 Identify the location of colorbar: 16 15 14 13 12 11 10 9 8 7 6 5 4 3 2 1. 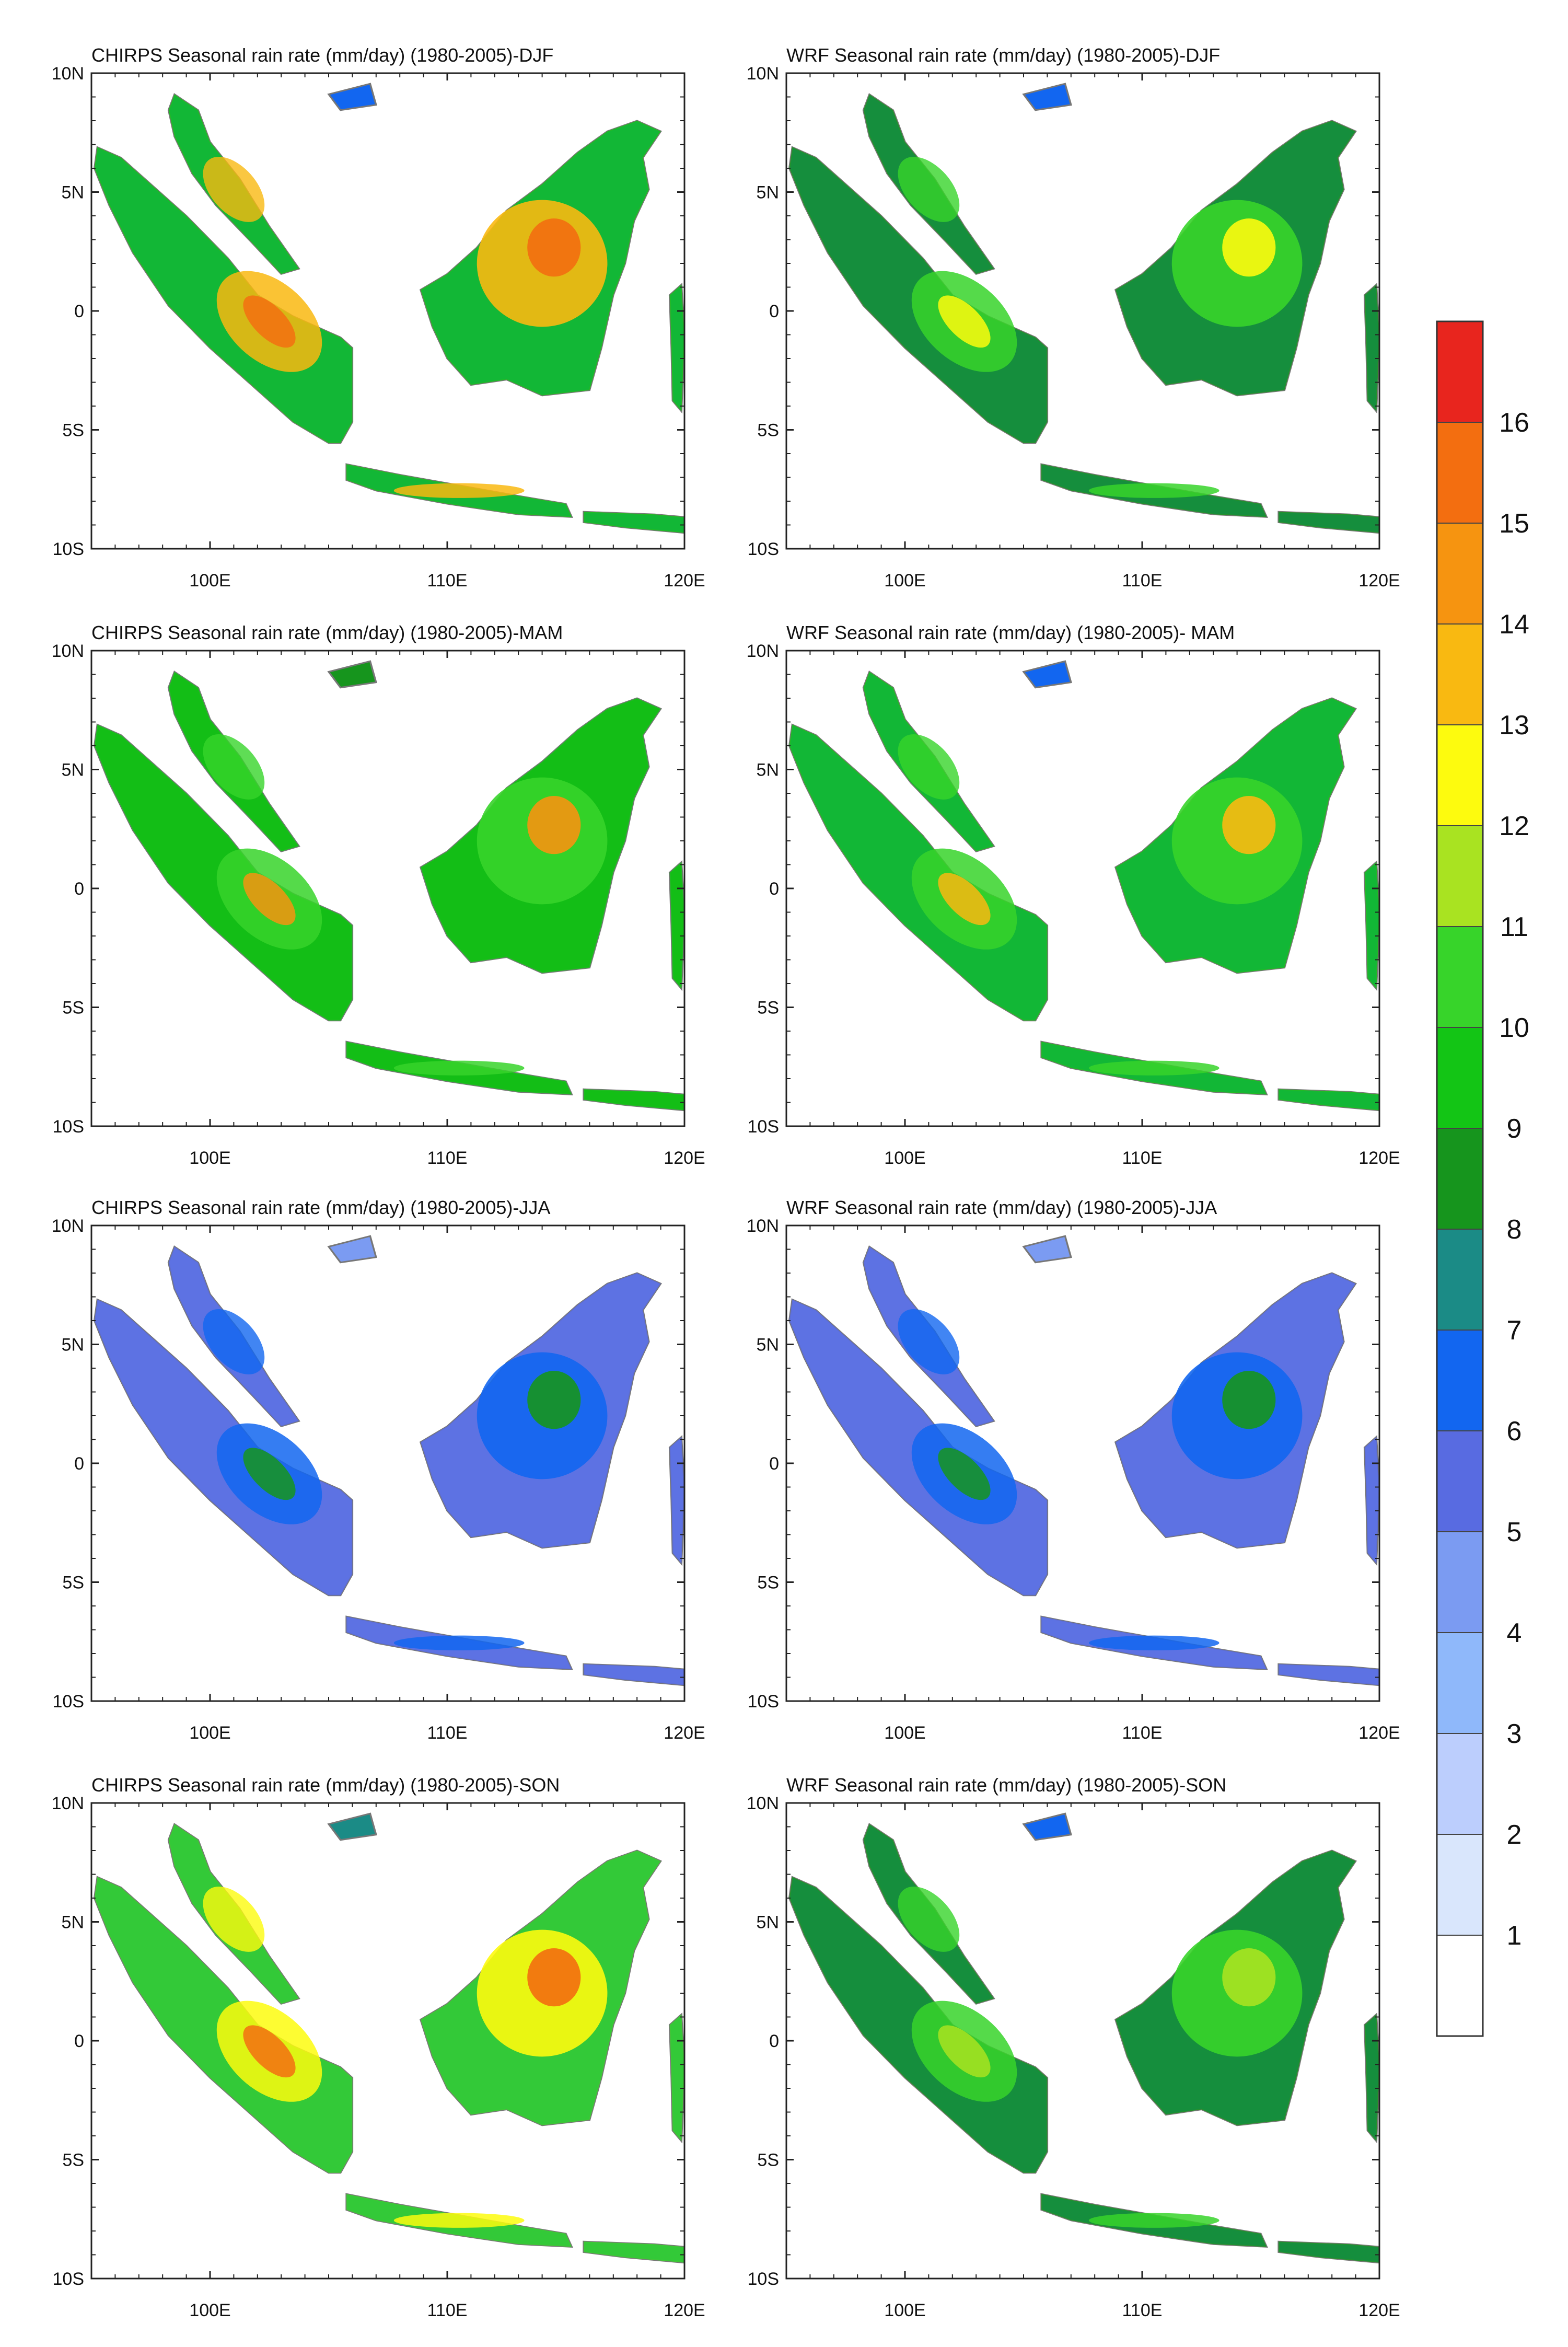
(1482, 1179).